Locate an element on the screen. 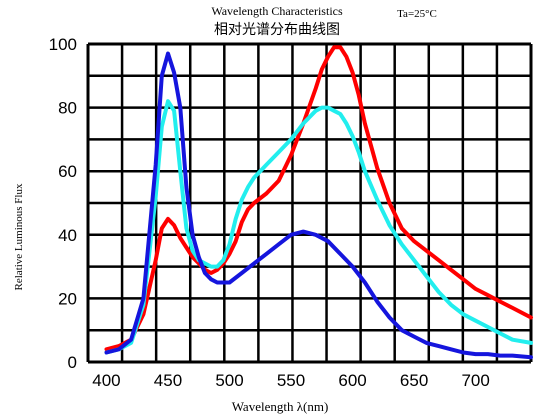 The image size is (535, 419). y-tick-label: 100 is located at coordinates (63, 44).